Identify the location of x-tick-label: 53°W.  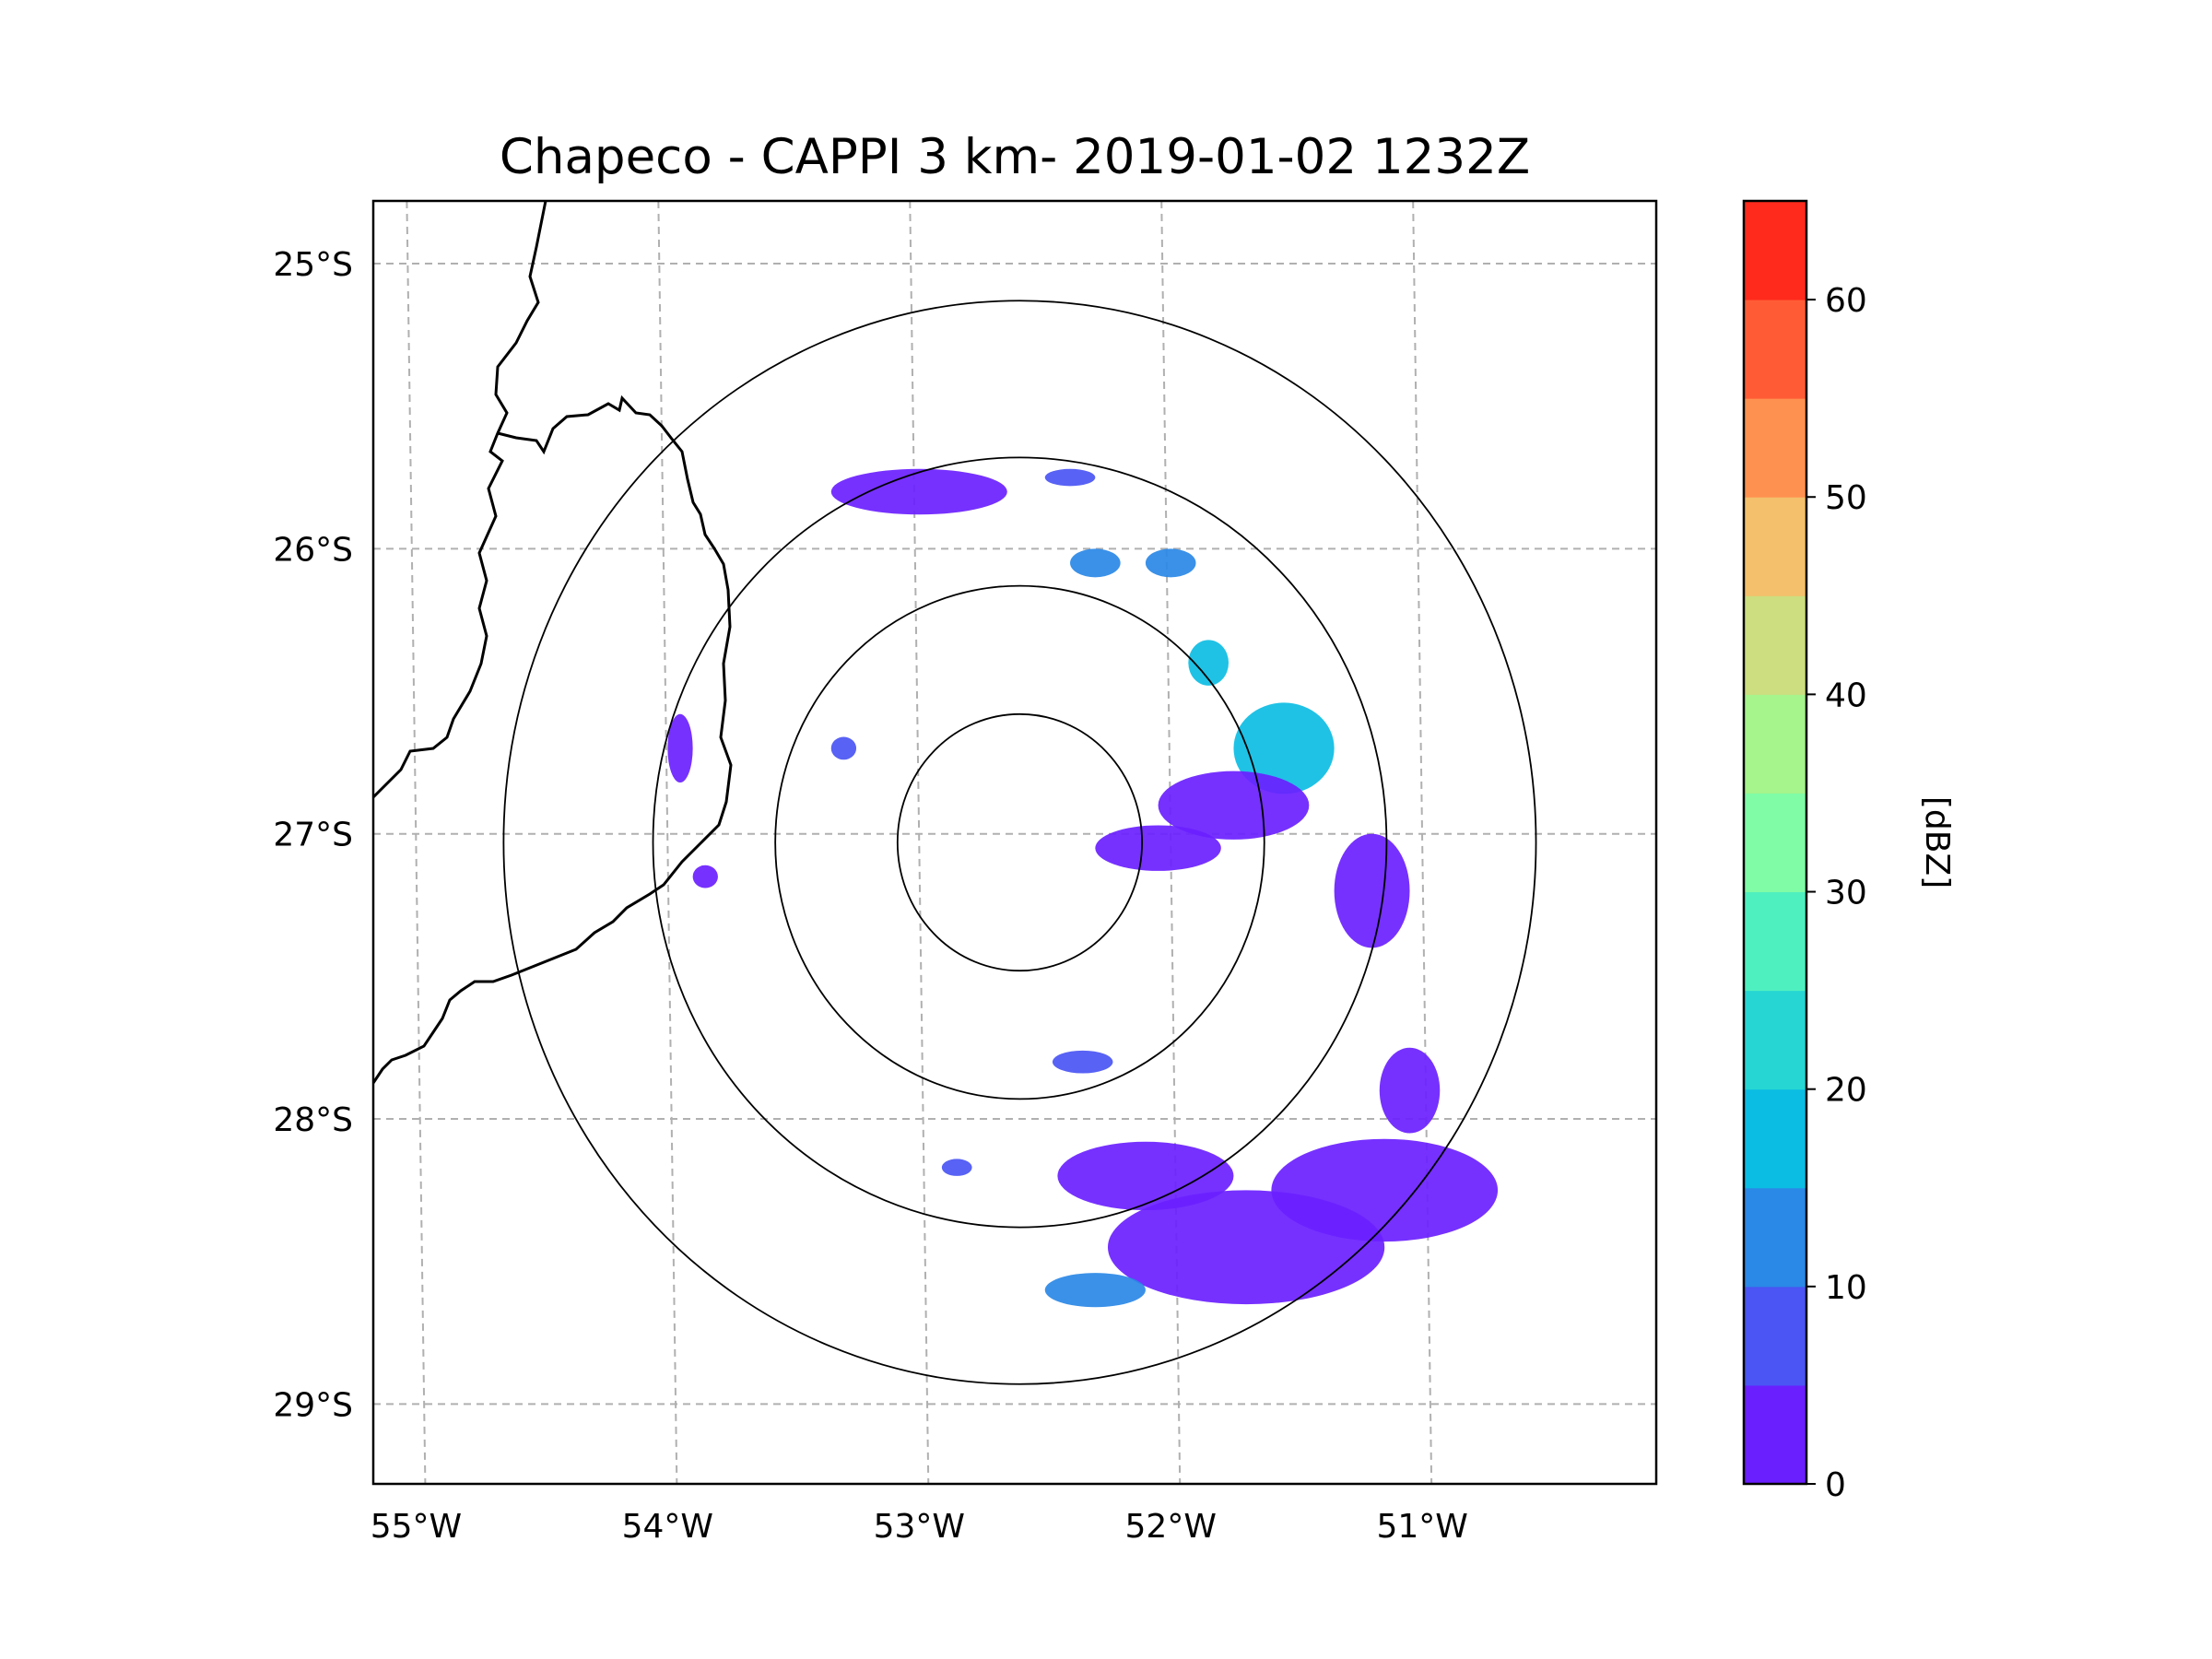
(919, 1527).